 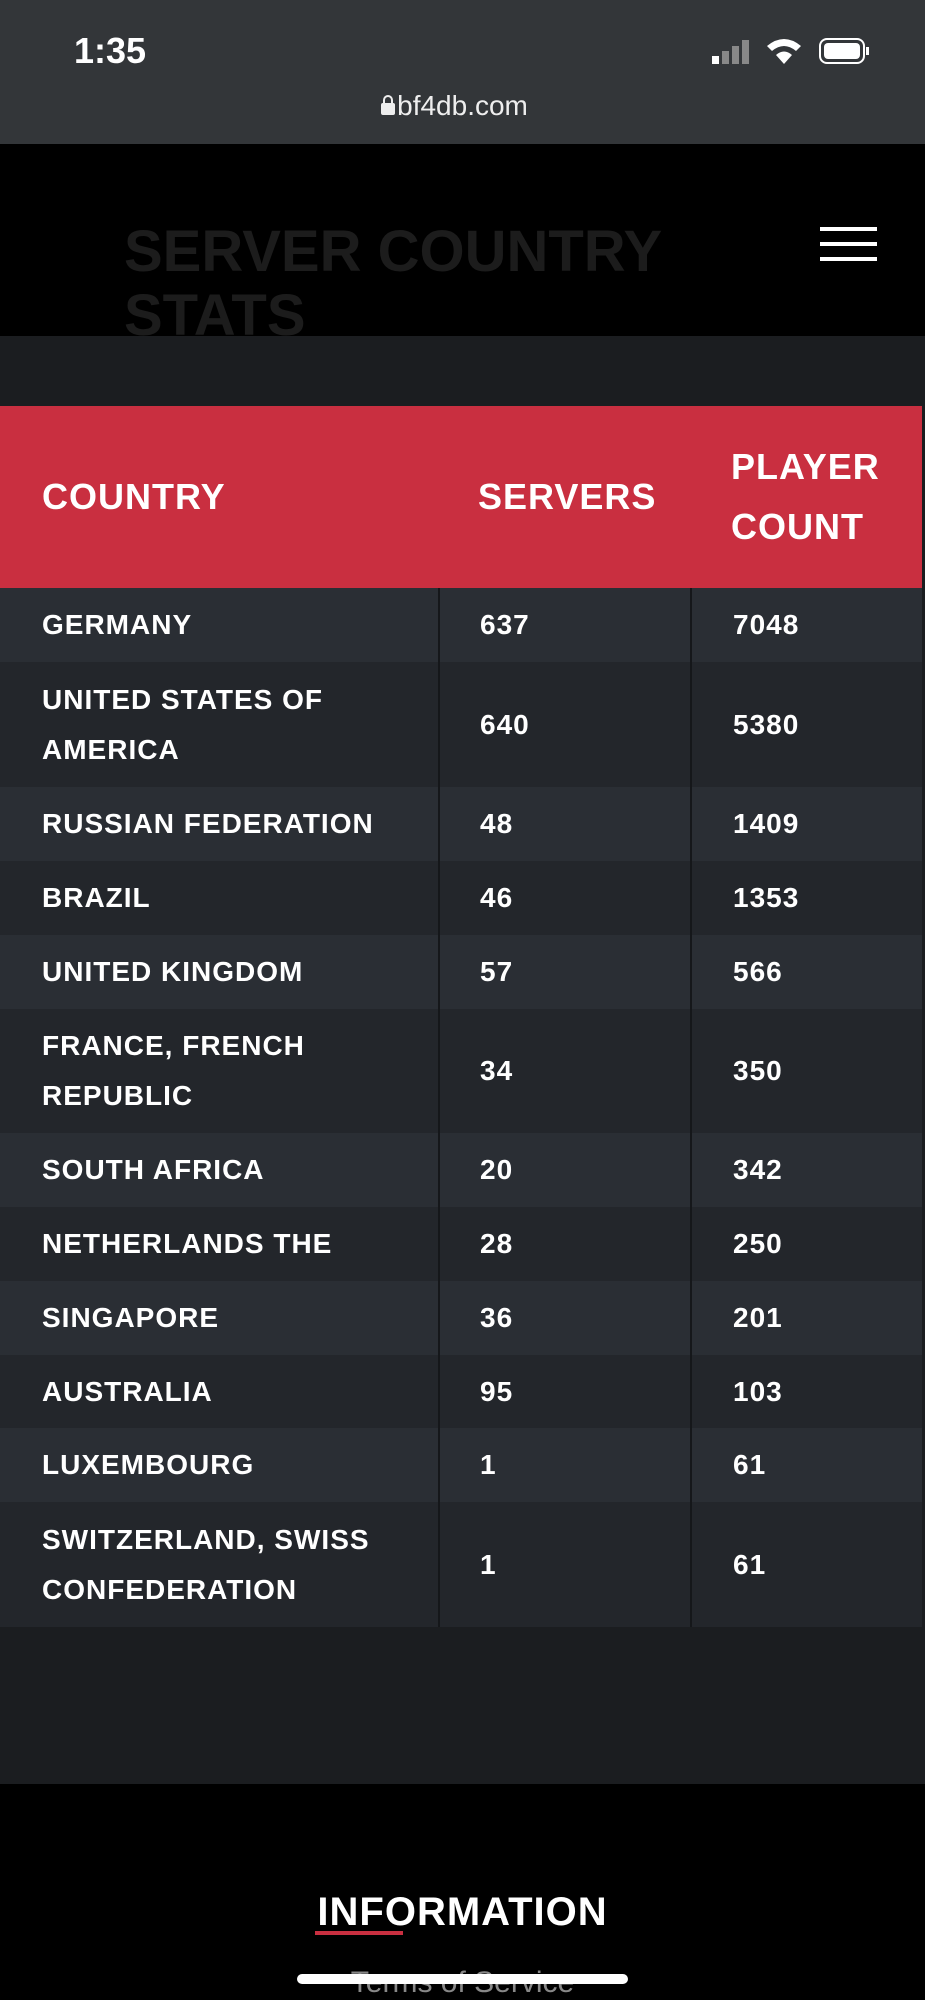 I want to click on number-cell: 57, so click(x=564, y=972).